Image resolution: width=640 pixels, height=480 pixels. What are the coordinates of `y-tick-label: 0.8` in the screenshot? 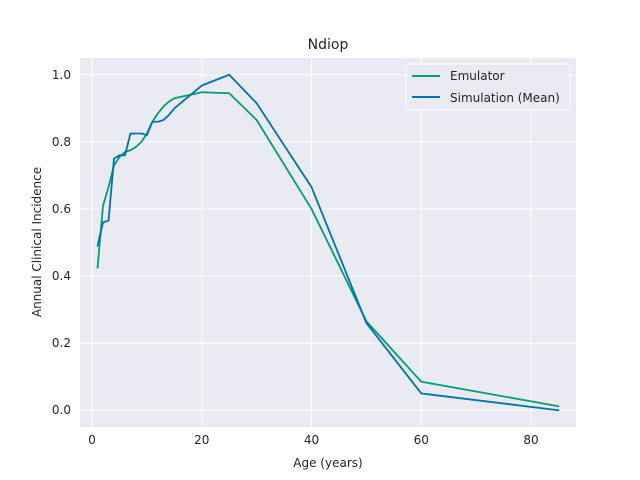 It's located at (61, 142).